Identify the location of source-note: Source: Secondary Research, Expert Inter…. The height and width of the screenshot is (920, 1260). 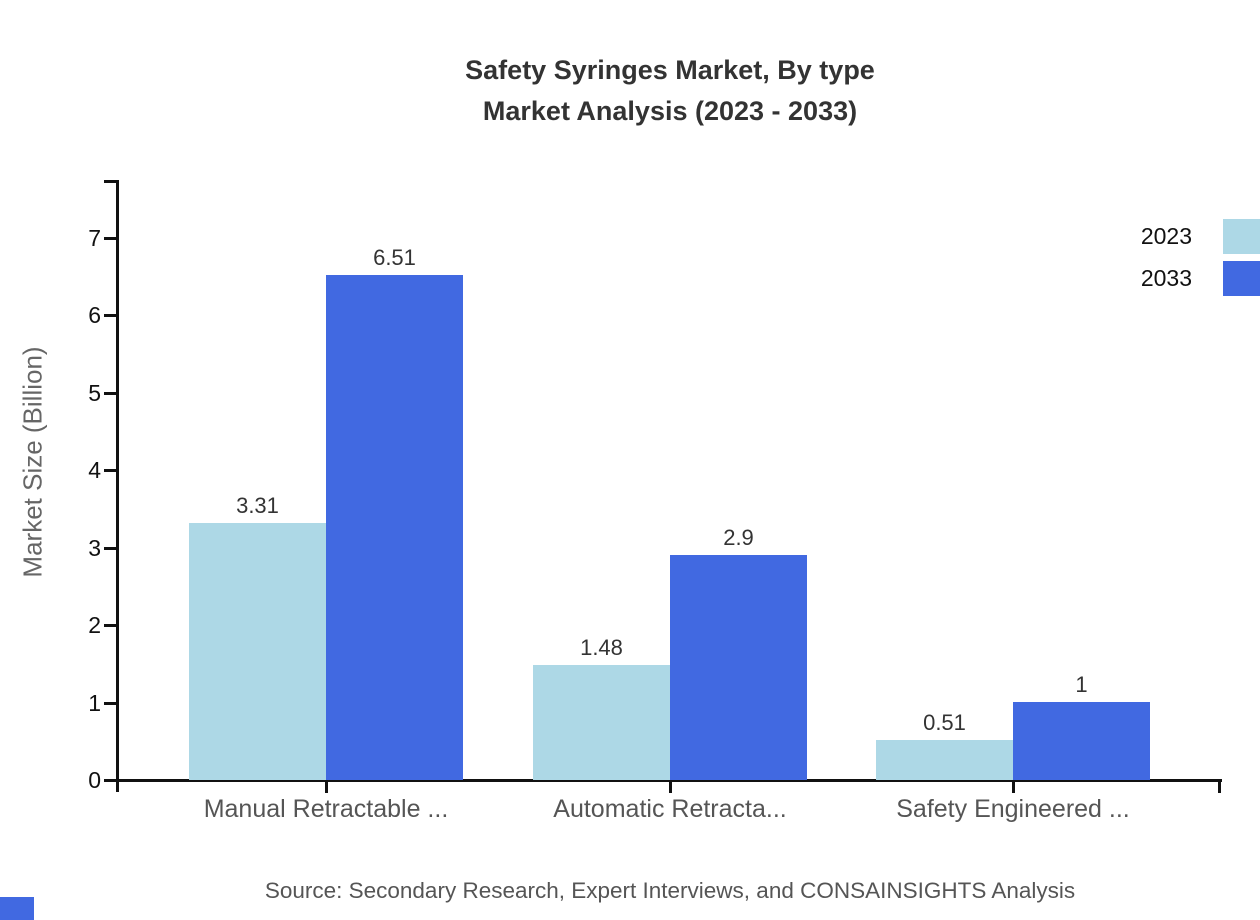
(670, 890).